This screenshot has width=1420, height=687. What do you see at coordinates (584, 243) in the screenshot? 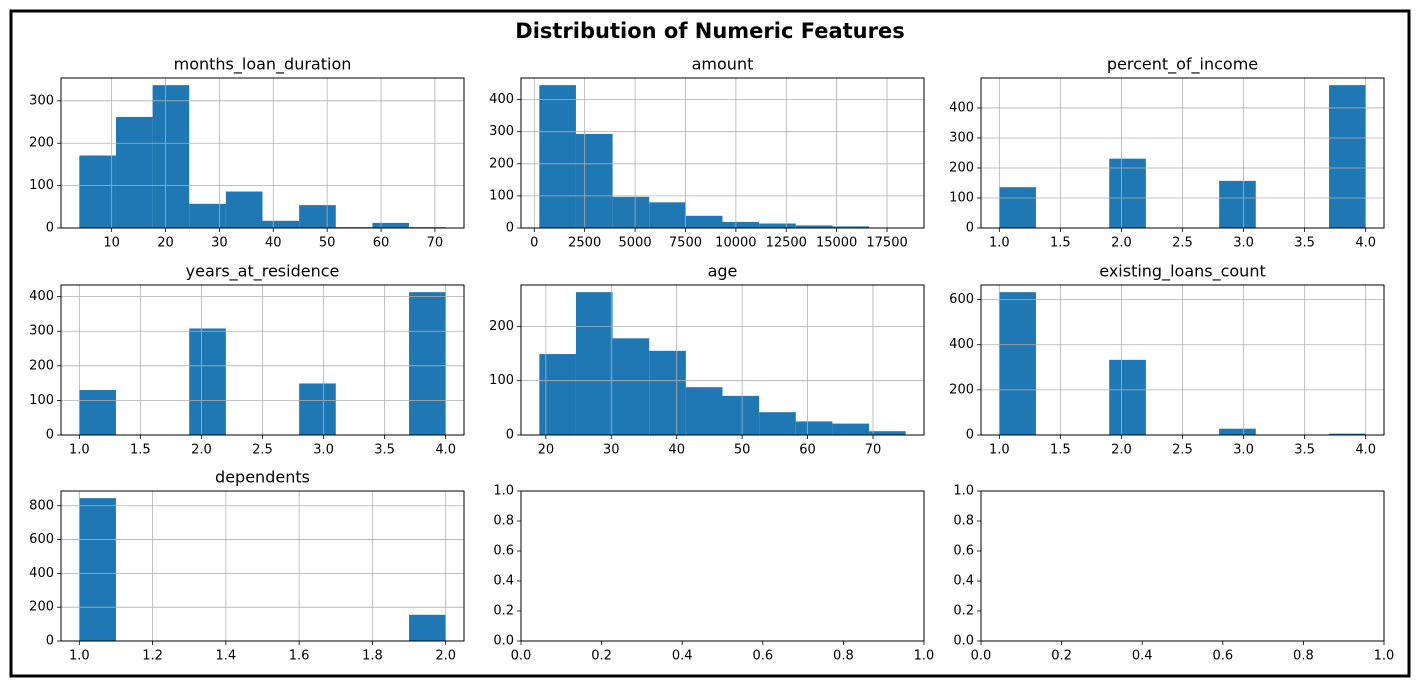
I see `x-tick-label: 2500` at bounding box center [584, 243].